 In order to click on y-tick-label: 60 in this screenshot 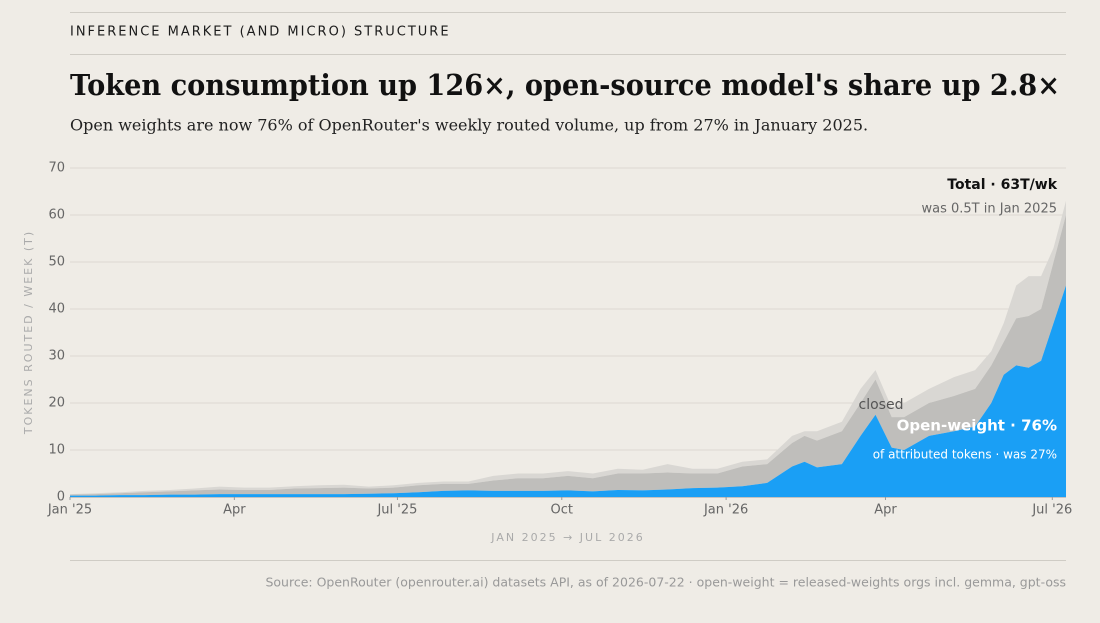, I will do `click(56, 215)`.